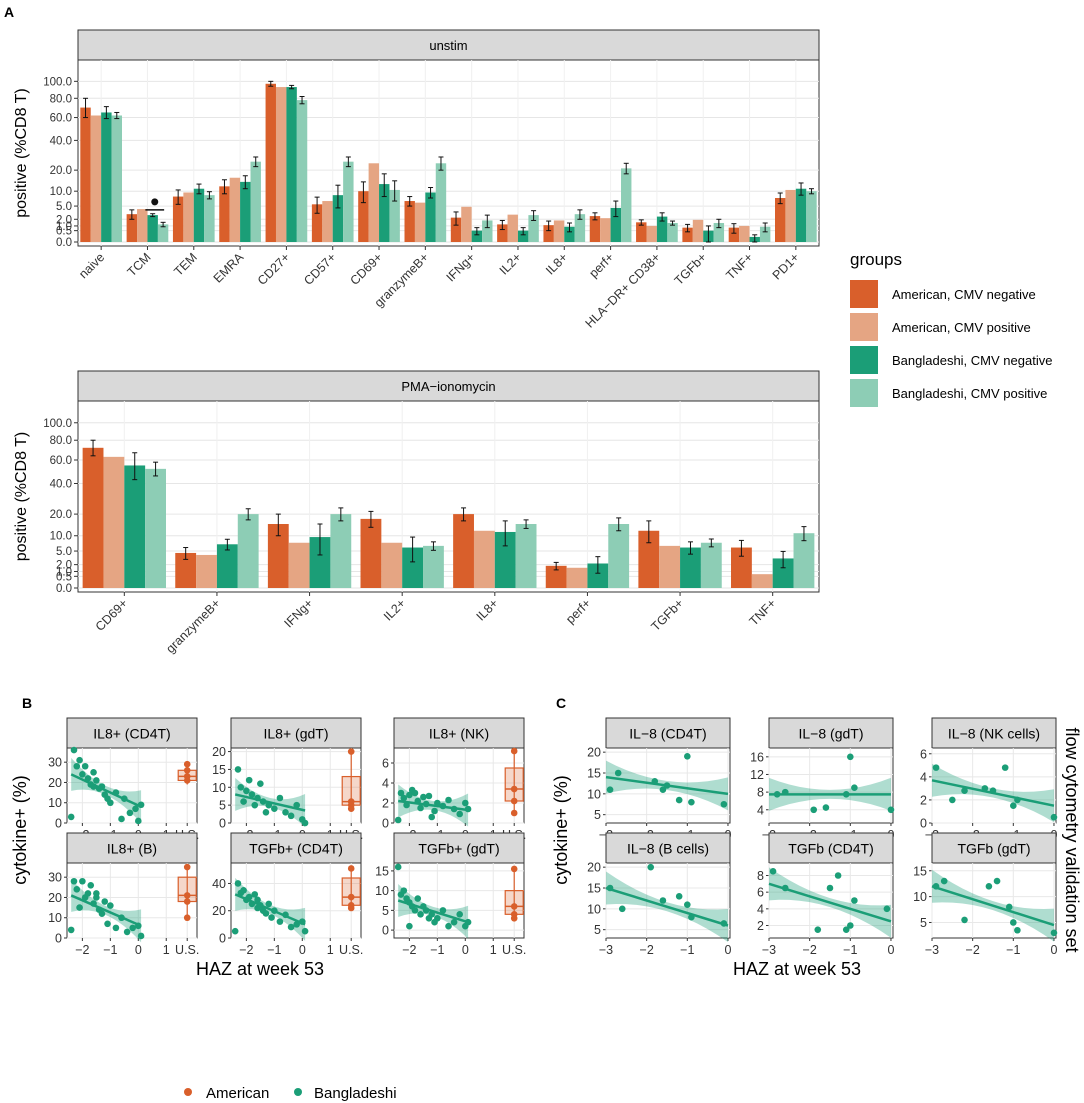 Image resolution: width=1084 pixels, height=1103 pixels. What do you see at coordinates (64, 552) in the screenshot?
I see `y-tick-label: 5.0` at bounding box center [64, 552].